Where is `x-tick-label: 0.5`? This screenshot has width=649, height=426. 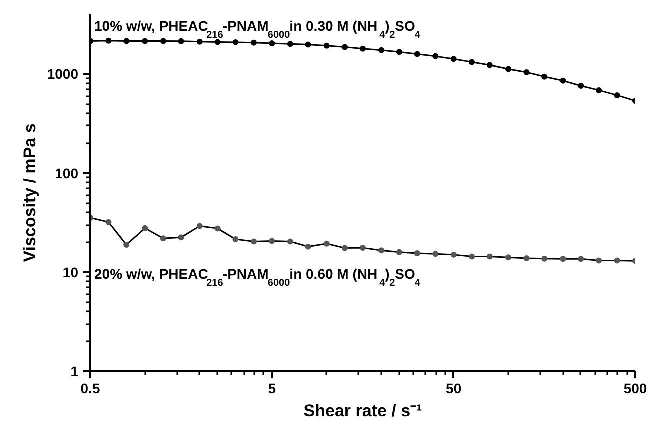
x-tick-label: 0.5 is located at coordinates (90, 388).